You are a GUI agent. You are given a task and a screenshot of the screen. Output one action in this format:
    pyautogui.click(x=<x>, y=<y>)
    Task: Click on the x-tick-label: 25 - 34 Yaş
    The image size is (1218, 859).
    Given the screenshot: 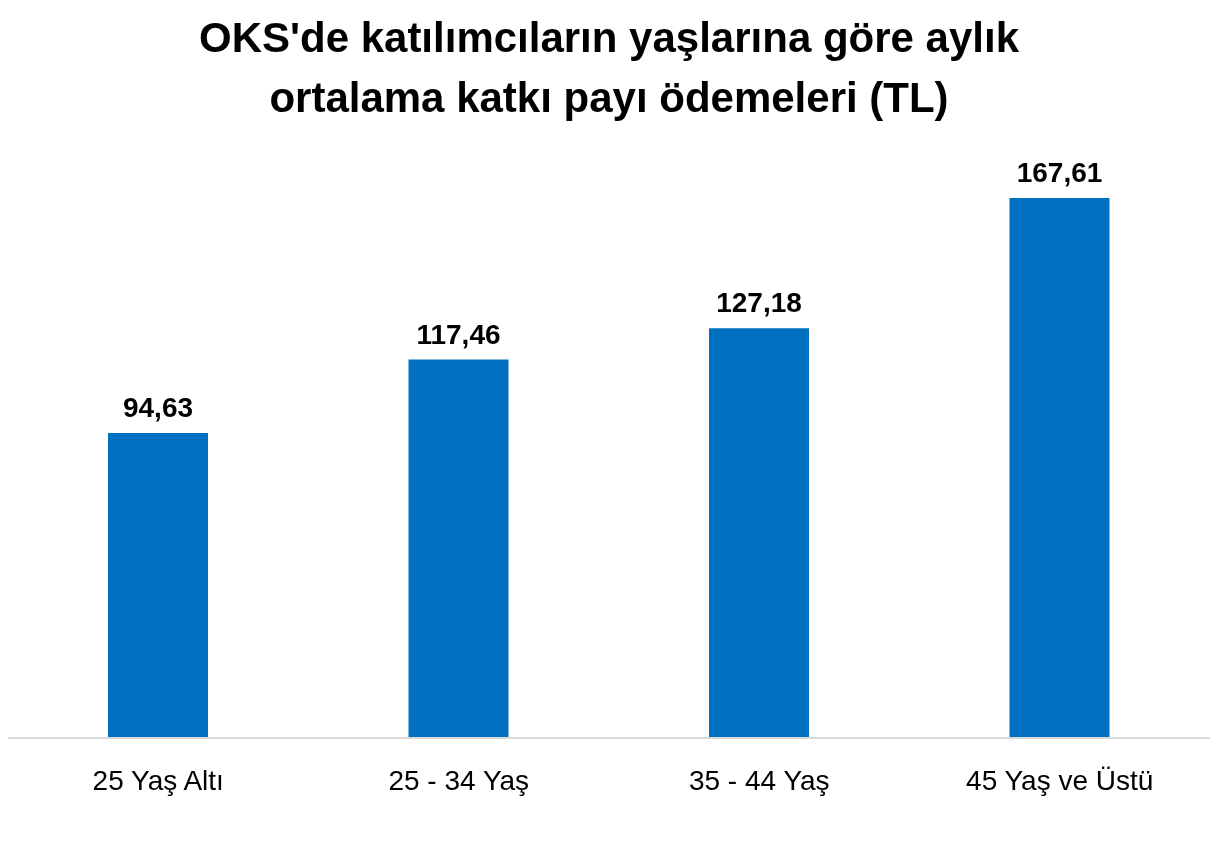 What is the action you would take?
    pyautogui.click(x=459, y=780)
    